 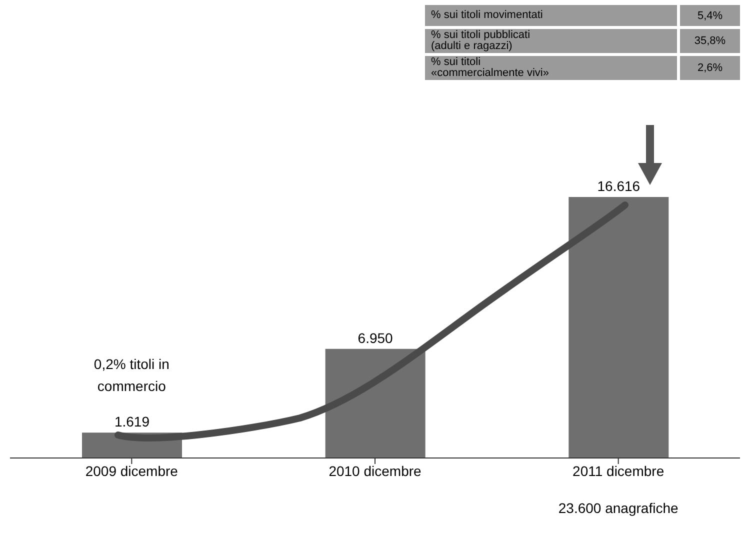 I want to click on data-label: 16.616, so click(x=618, y=186).